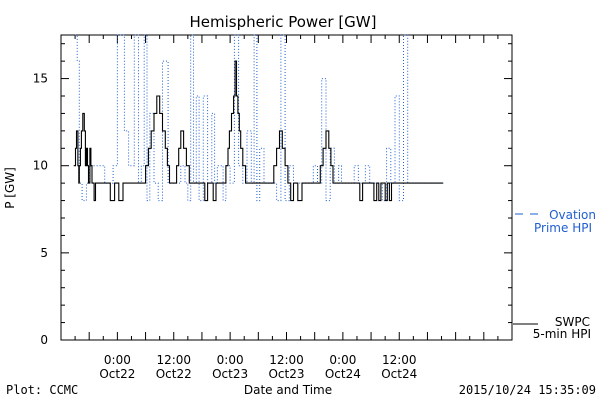 Image resolution: width=600 pixels, height=400 pixels. What do you see at coordinates (288, 390) in the screenshot?
I see `x-axis-label: Date and Time` at bounding box center [288, 390].